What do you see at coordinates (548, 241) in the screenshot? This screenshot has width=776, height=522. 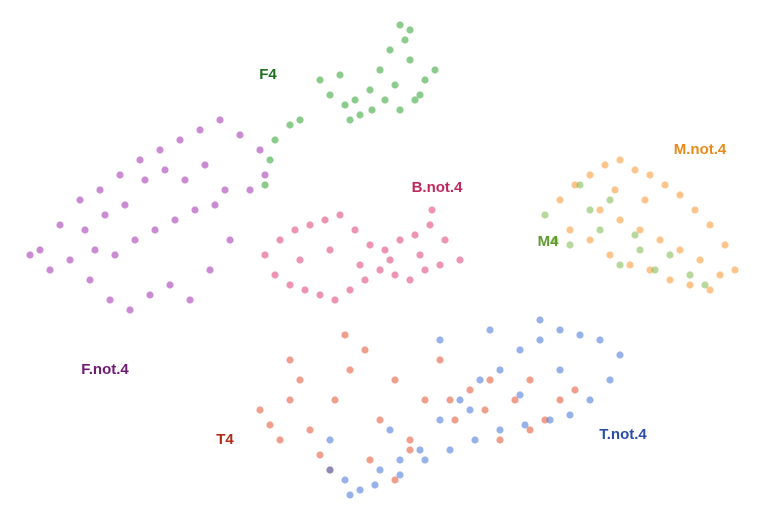 I see `series-label: M4` at bounding box center [548, 241].